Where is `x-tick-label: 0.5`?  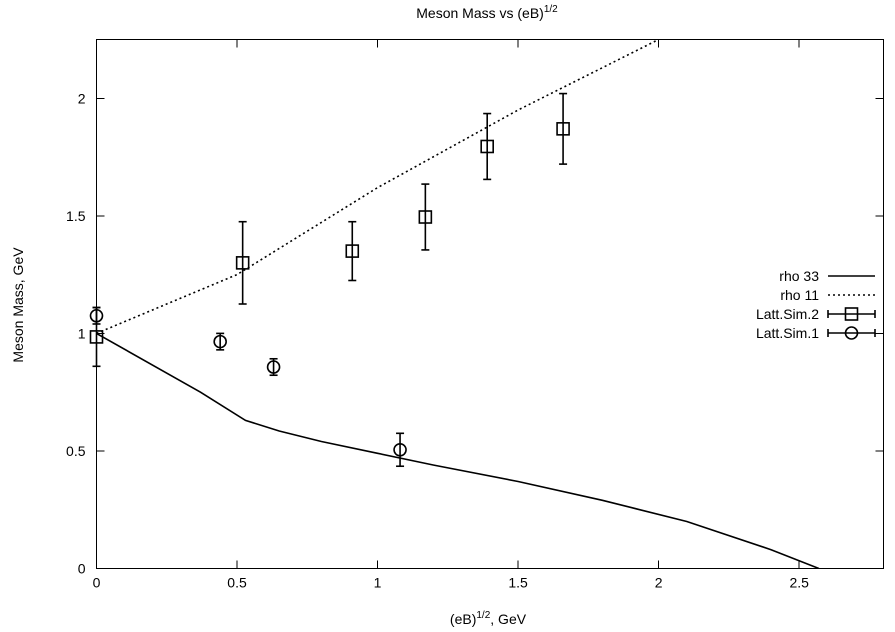
x-tick-label: 0.5 is located at coordinates (237, 583).